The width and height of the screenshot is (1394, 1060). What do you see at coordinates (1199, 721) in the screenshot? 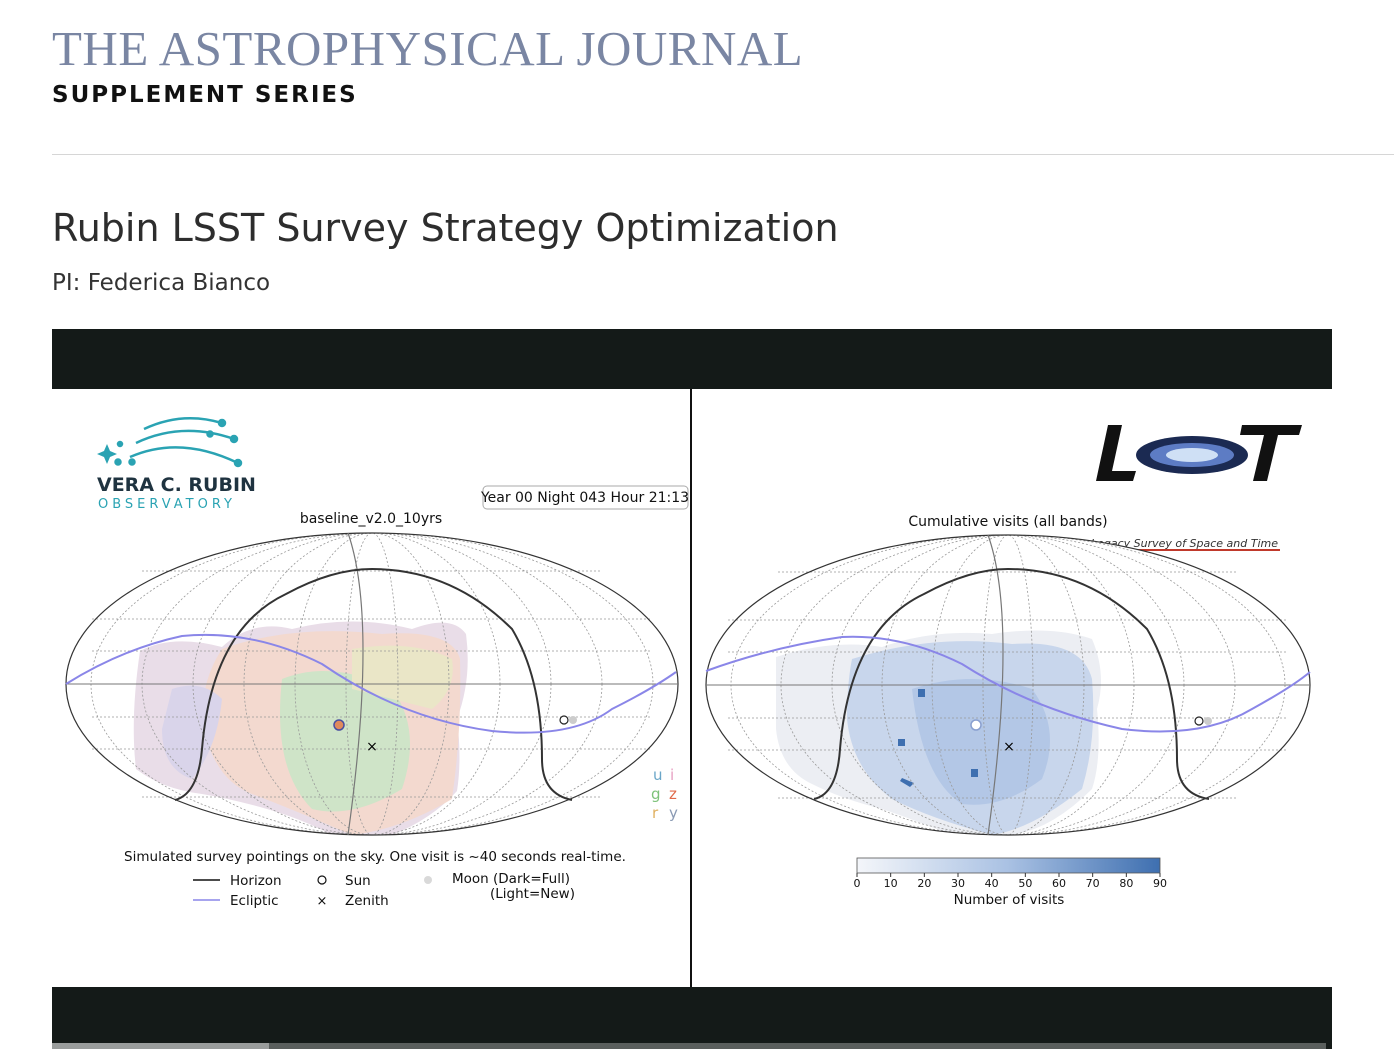
I see `right-sun-marker` at bounding box center [1199, 721].